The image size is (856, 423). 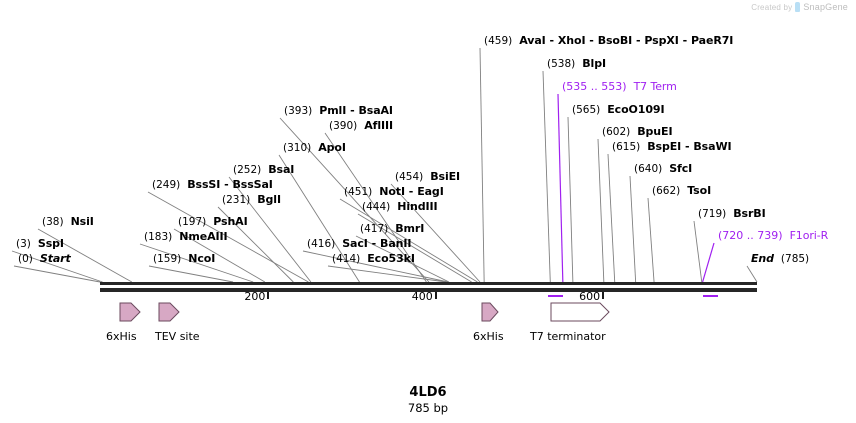 I want to click on enzyme-label-tsoi: (662) TsoI, so click(x=682, y=191).